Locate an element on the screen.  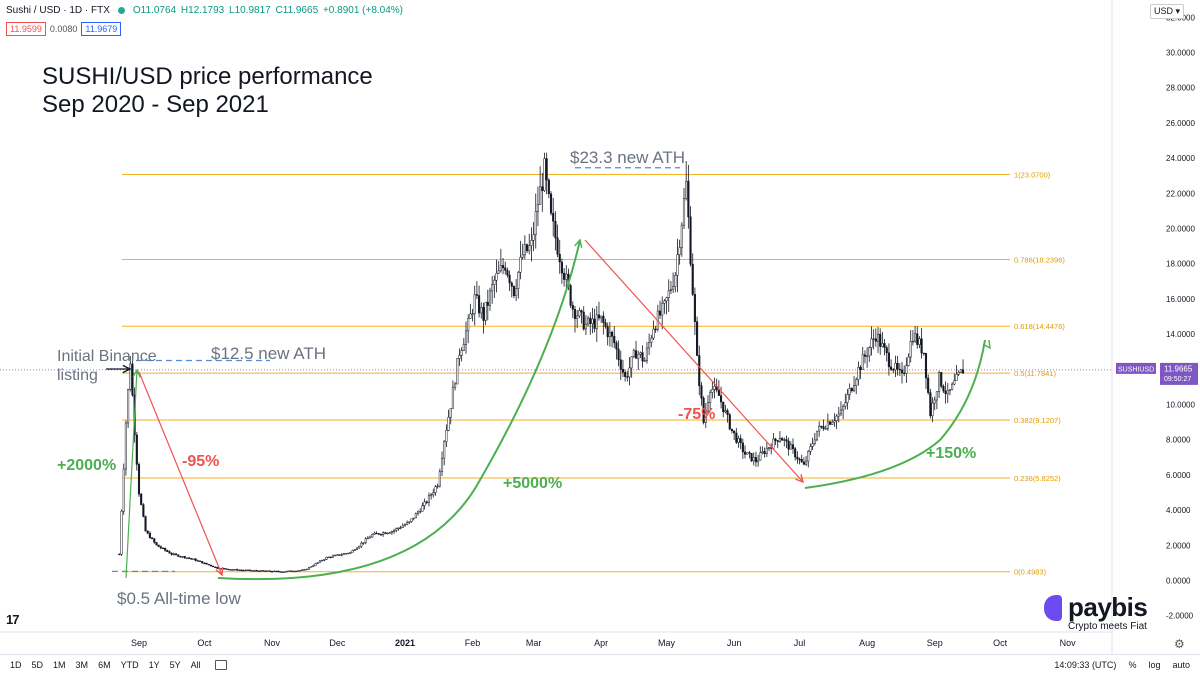
log-toggle: log is located at coordinates (1154, 665).